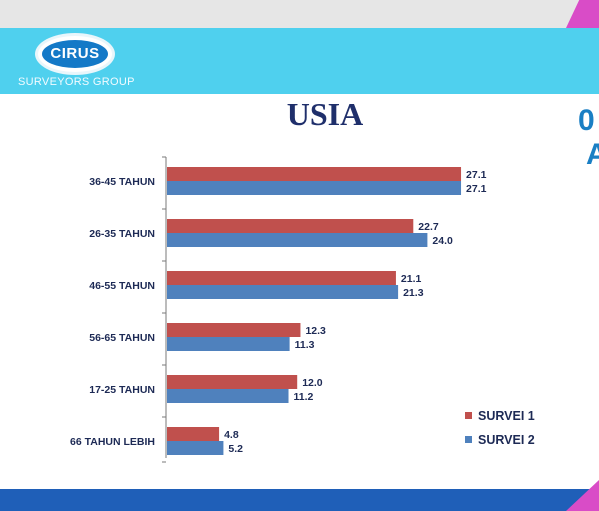  What do you see at coordinates (299, 500) in the screenshot?
I see `bottom-band` at bounding box center [299, 500].